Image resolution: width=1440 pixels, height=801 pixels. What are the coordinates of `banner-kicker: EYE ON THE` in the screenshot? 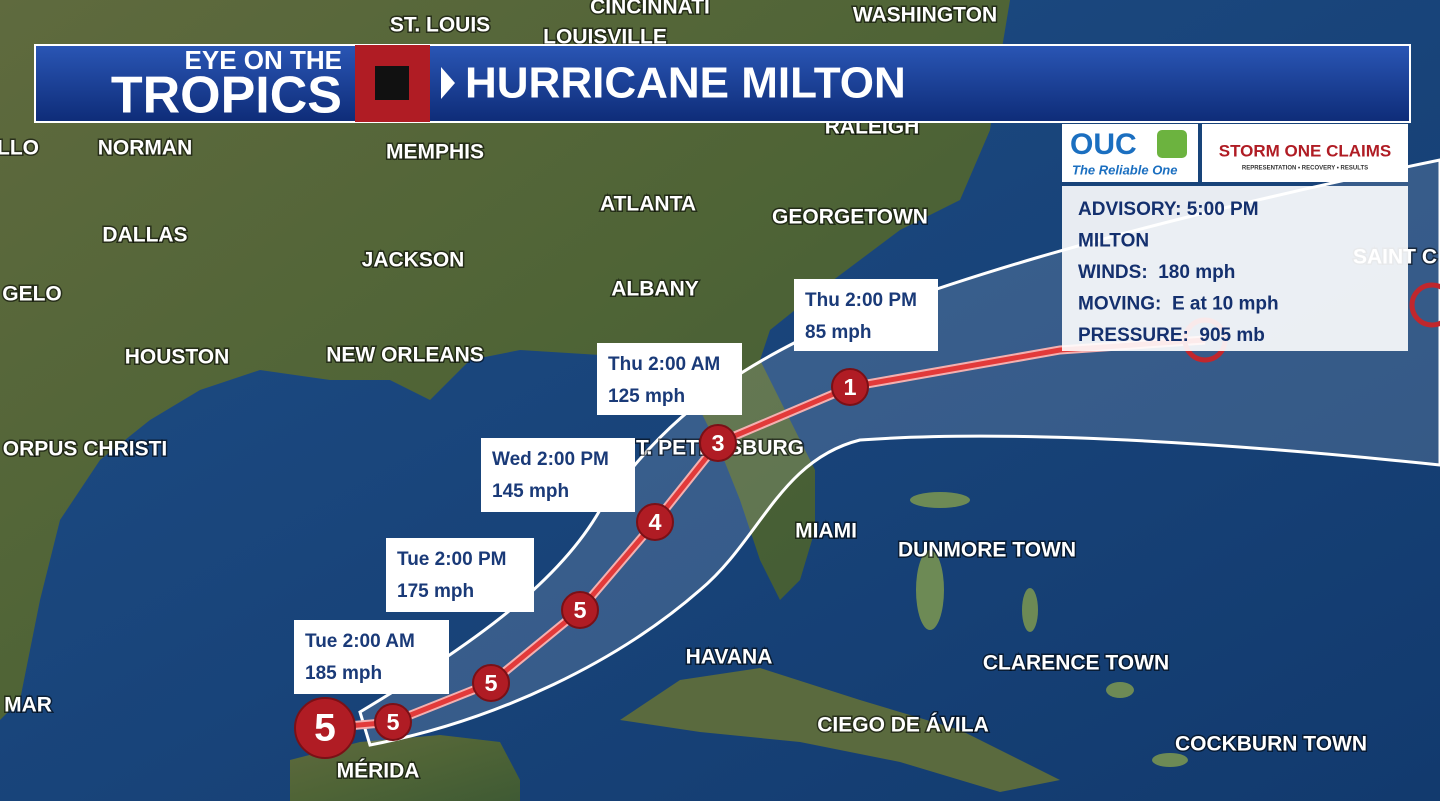 It's located at (263, 60).